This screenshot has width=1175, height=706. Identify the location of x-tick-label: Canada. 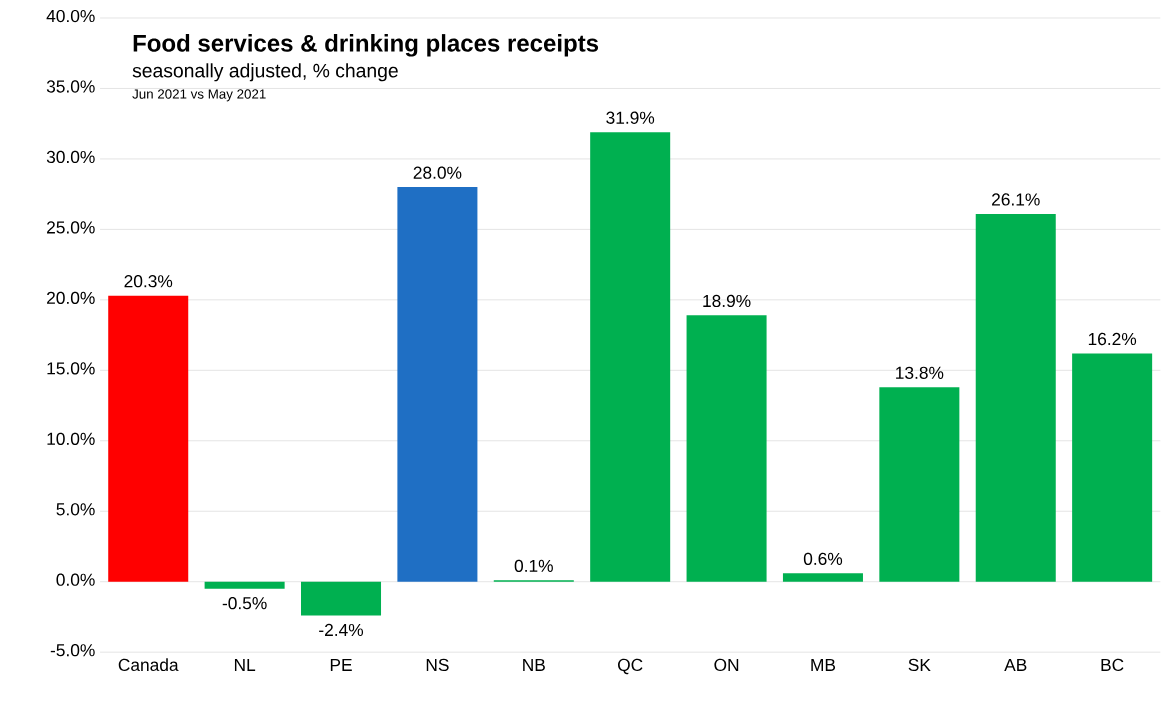
(148, 665).